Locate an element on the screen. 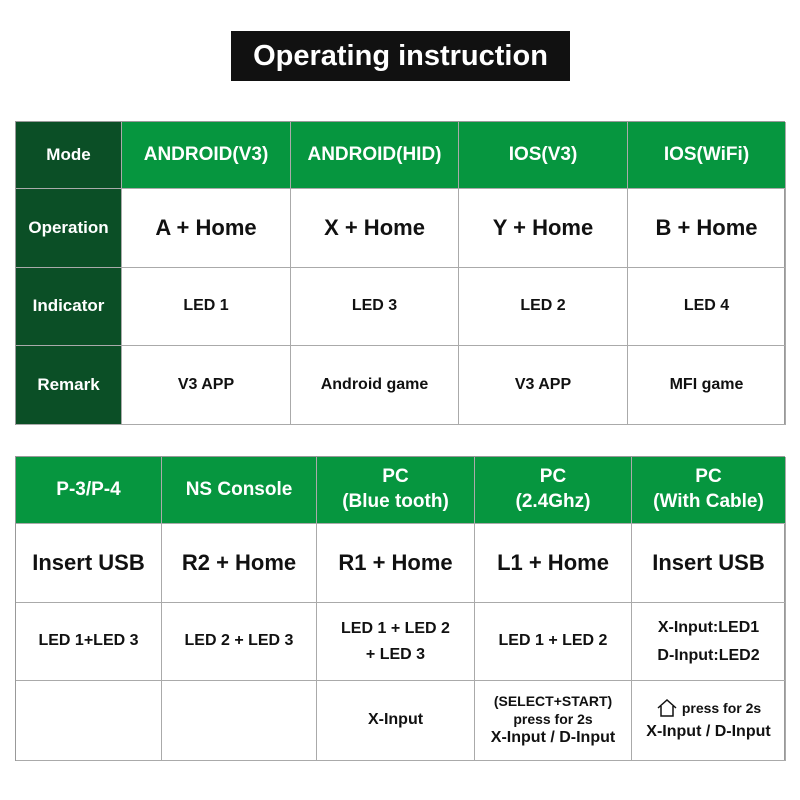 The height and width of the screenshot is (800, 800). remark-line: press for 2s is located at coordinates (708, 708).